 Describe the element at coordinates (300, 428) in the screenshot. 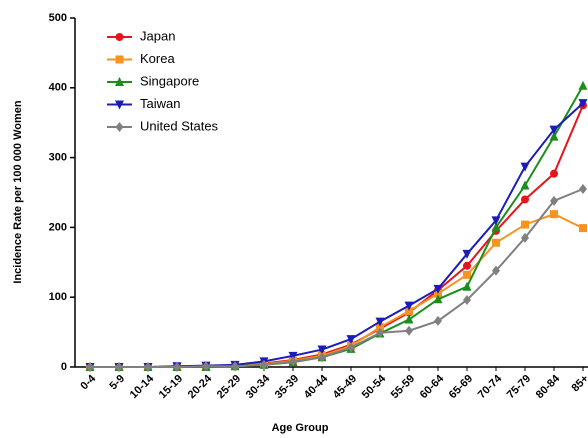

I see `x-axis-title: Age Group` at that location.